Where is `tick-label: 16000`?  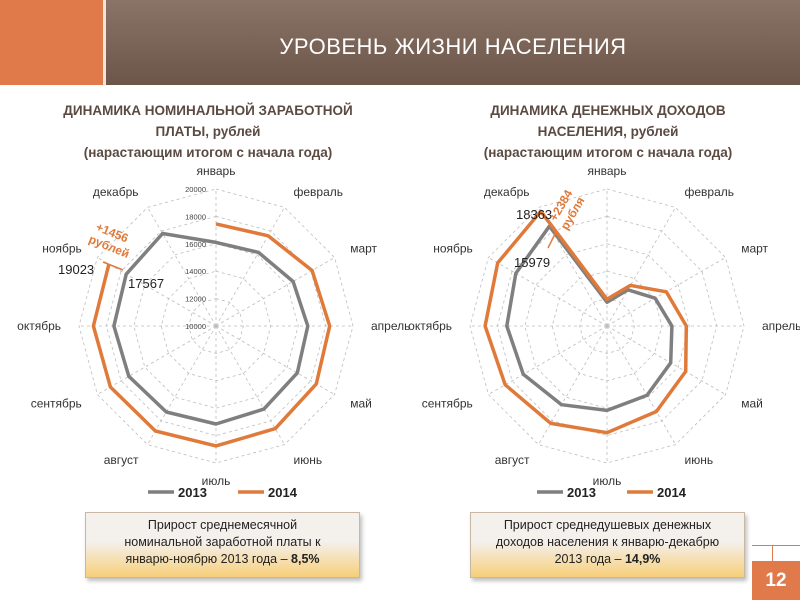
tick-label: 16000 is located at coordinates (195, 244).